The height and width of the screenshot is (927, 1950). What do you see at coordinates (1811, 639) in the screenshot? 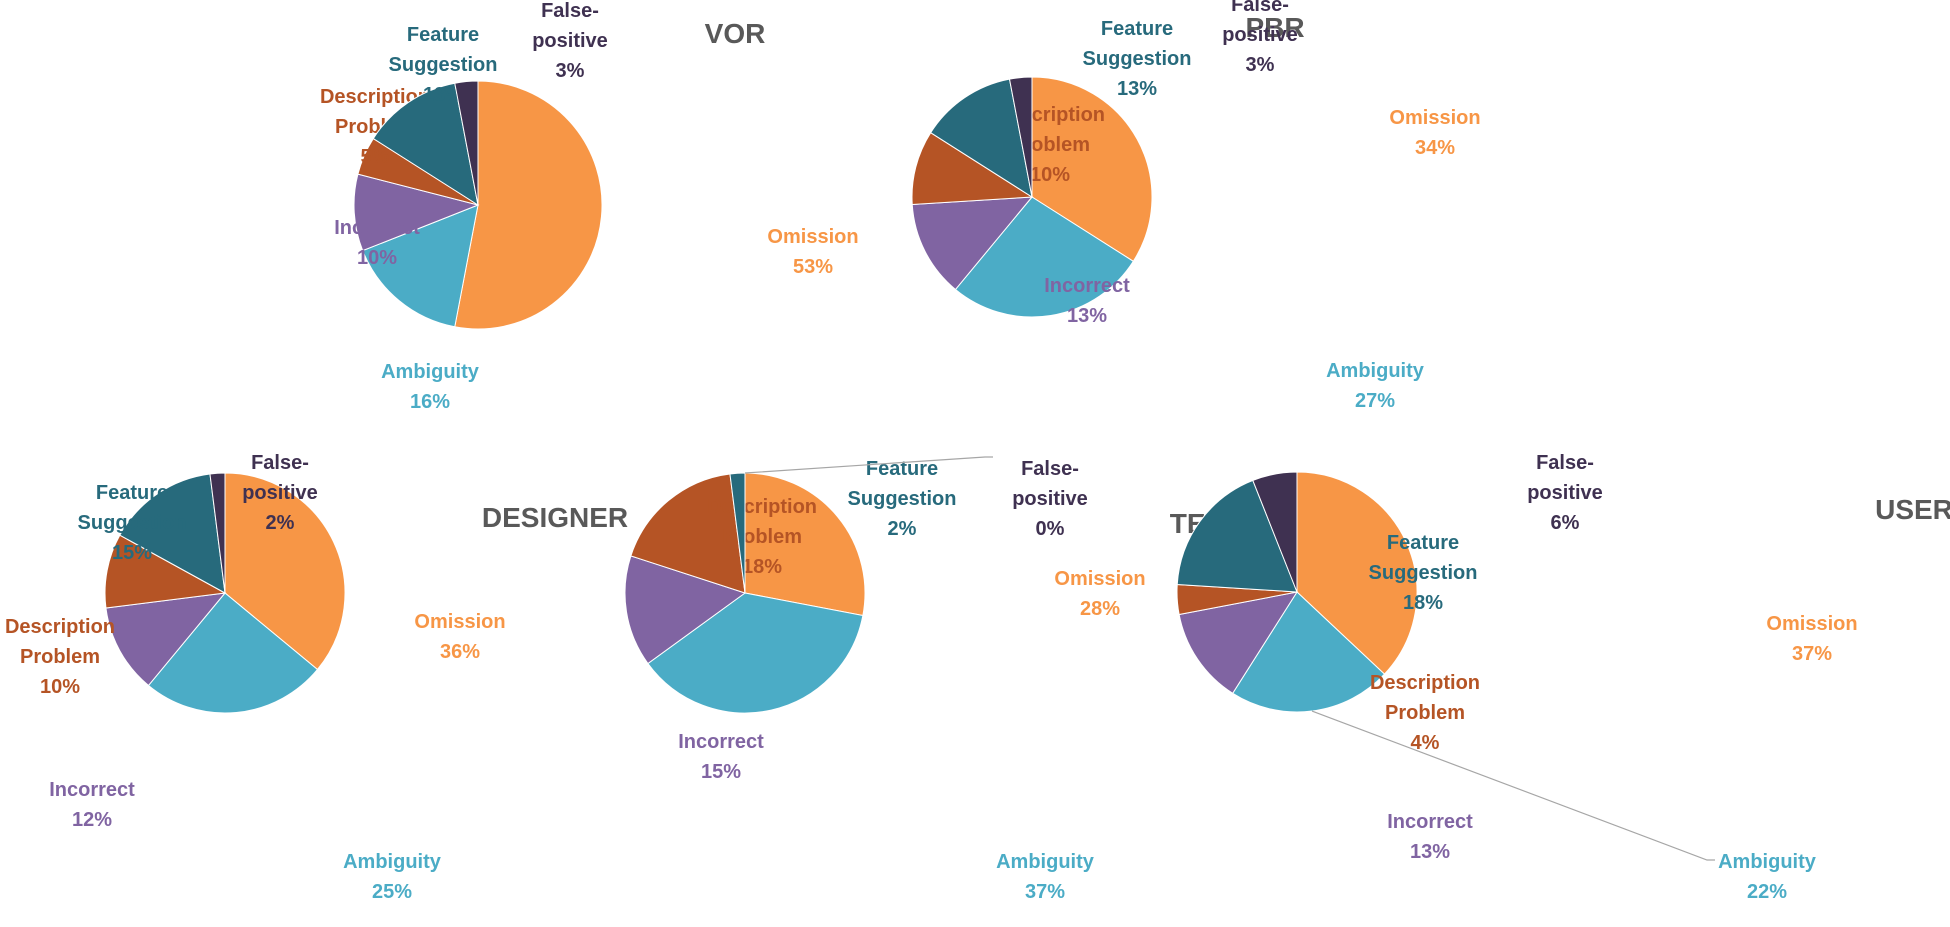
I see `slice-label-omission: Omission 37%` at bounding box center [1811, 639].